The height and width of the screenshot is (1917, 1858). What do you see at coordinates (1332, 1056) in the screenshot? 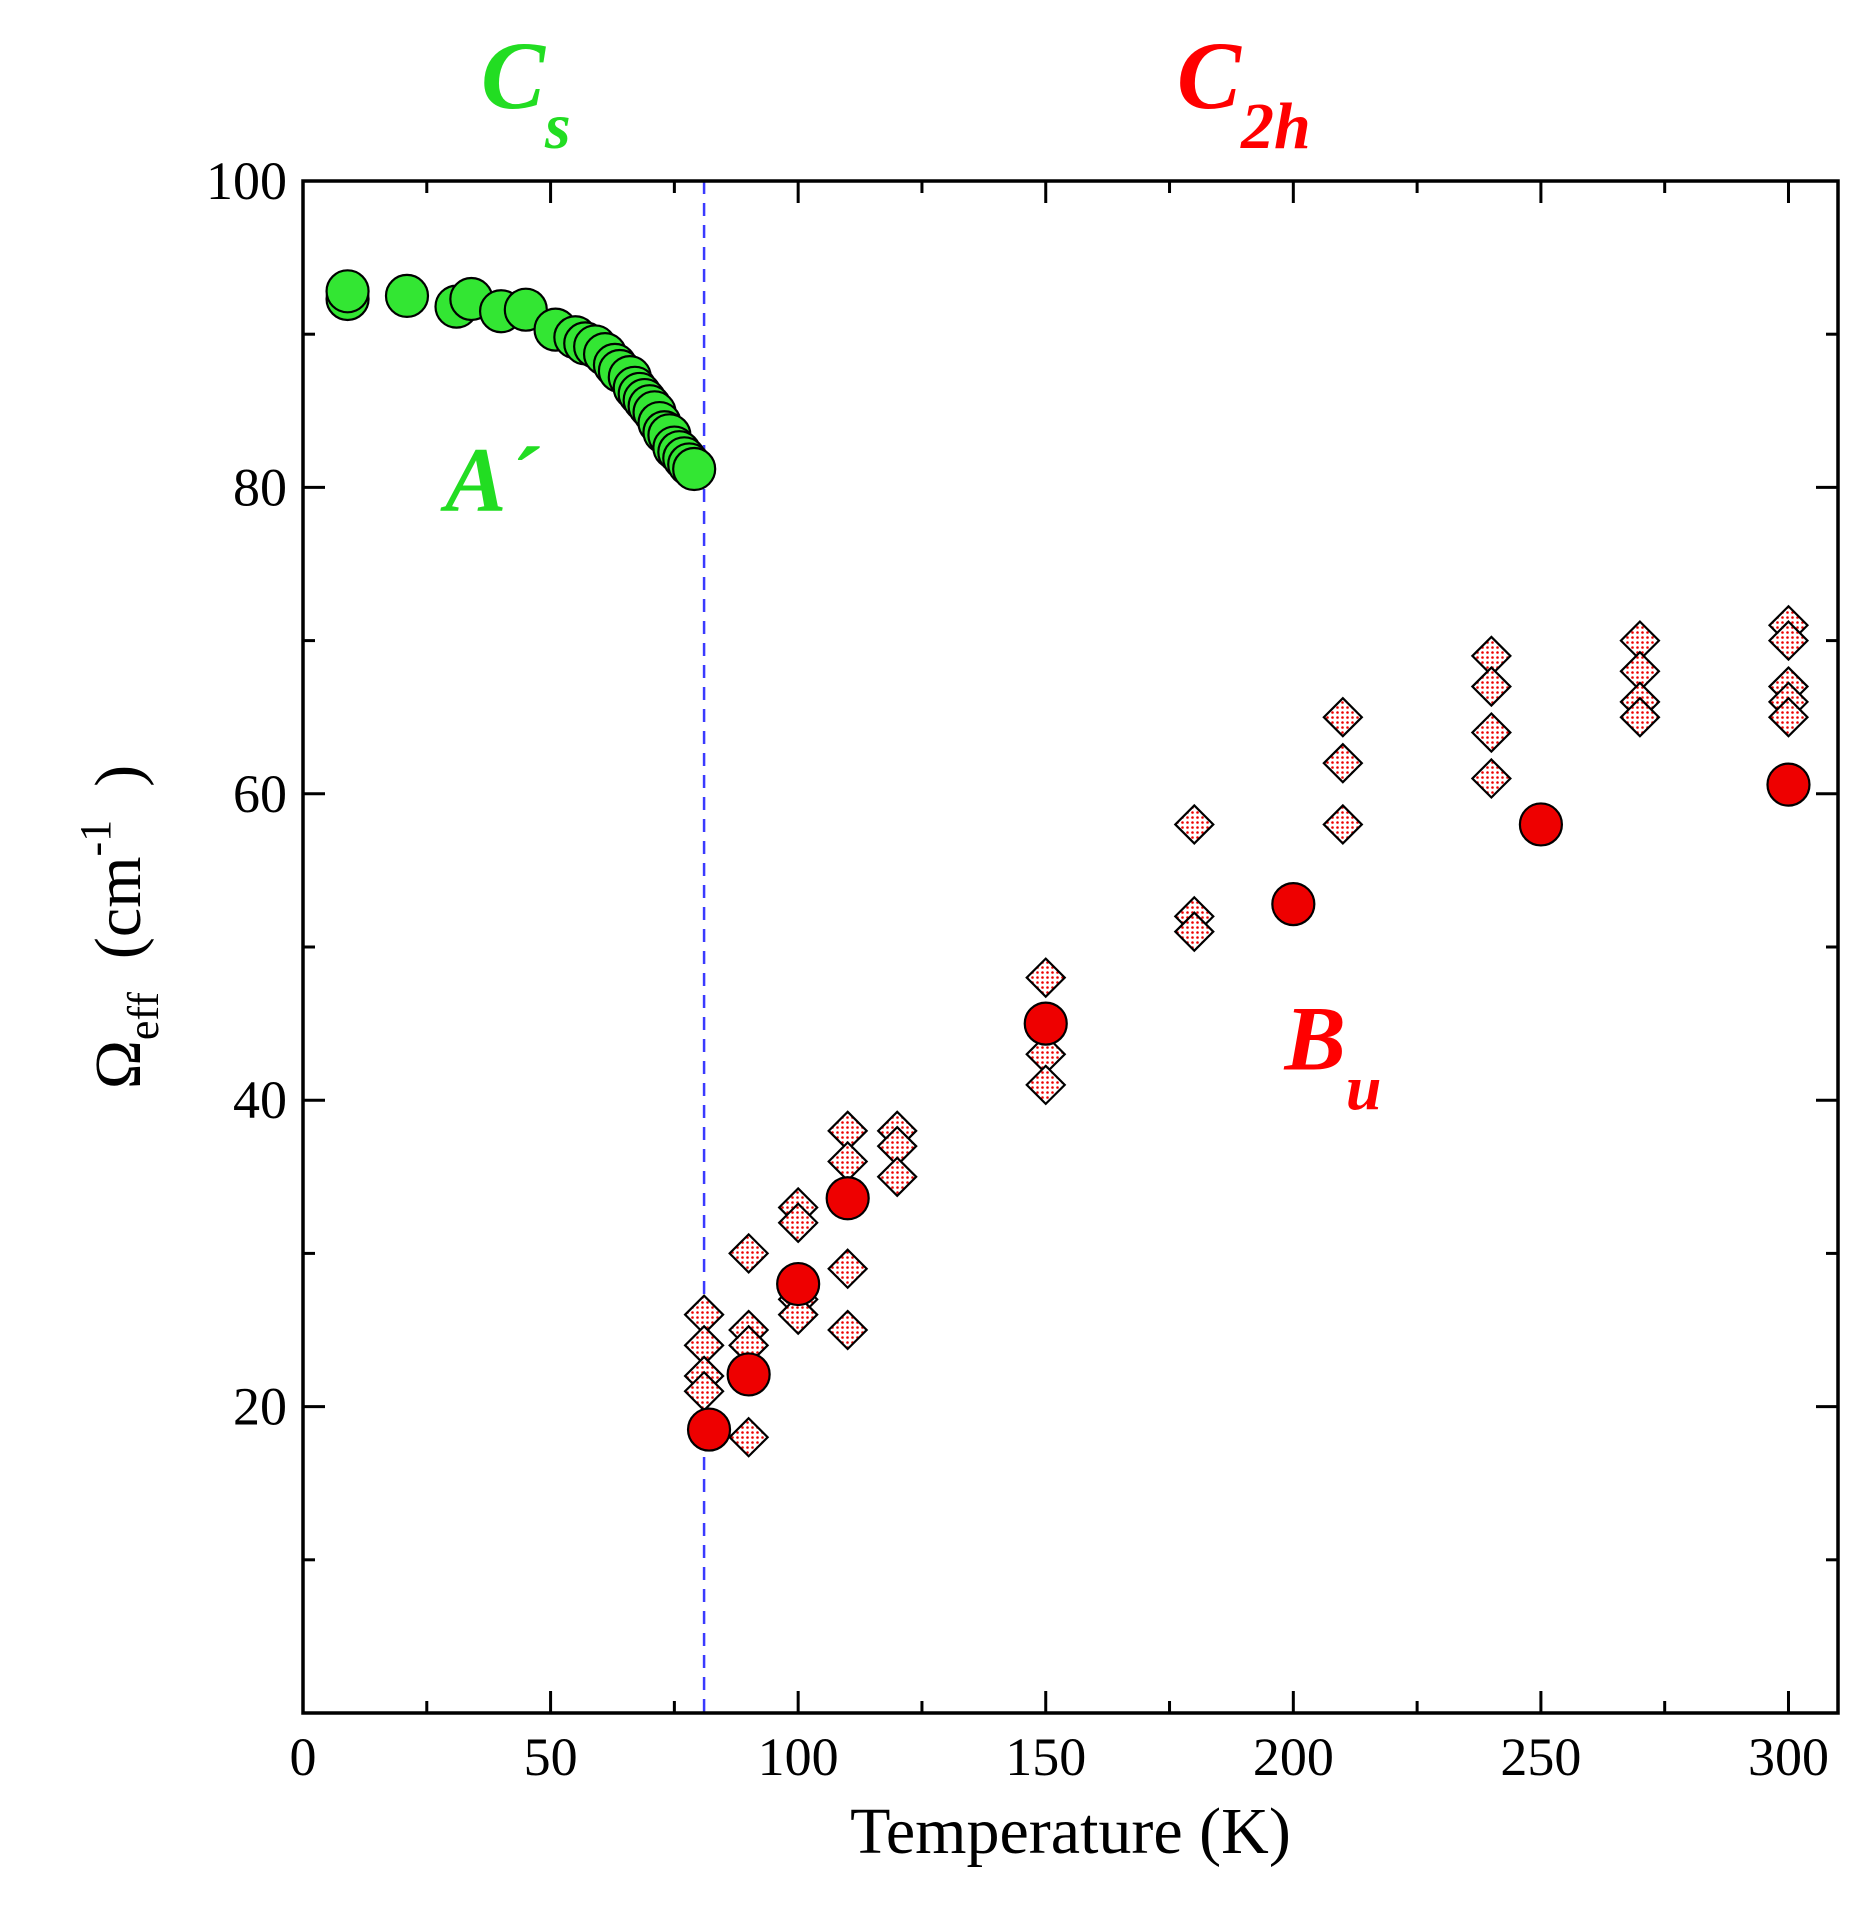
I see `mode-label-bu: Bu` at bounding box center [1332, 1056].